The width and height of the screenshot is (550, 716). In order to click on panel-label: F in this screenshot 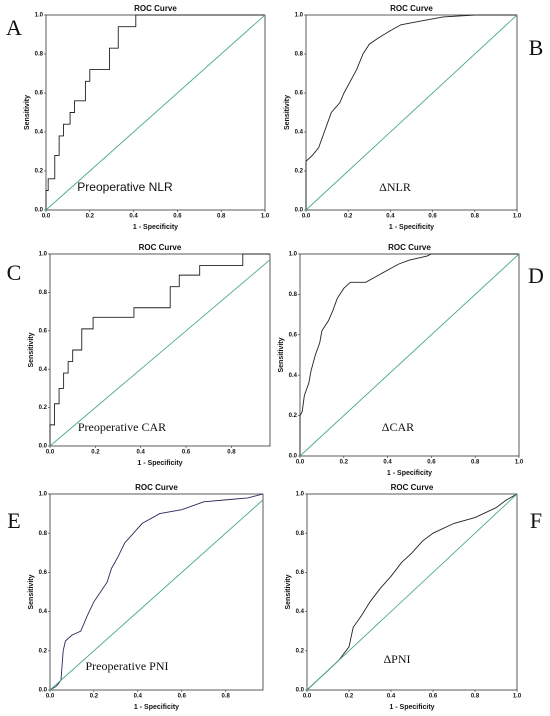, I will do `click(536, 520)`.